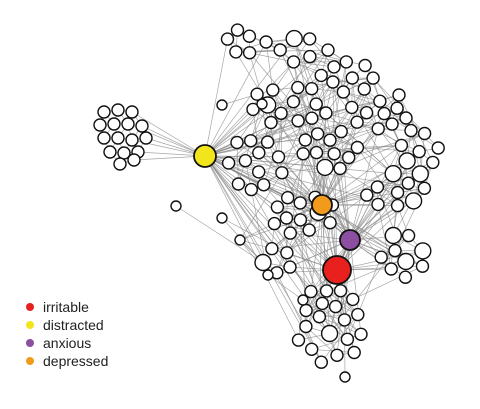  I want to click on legend-swatch-anxious, so click(30, 343).